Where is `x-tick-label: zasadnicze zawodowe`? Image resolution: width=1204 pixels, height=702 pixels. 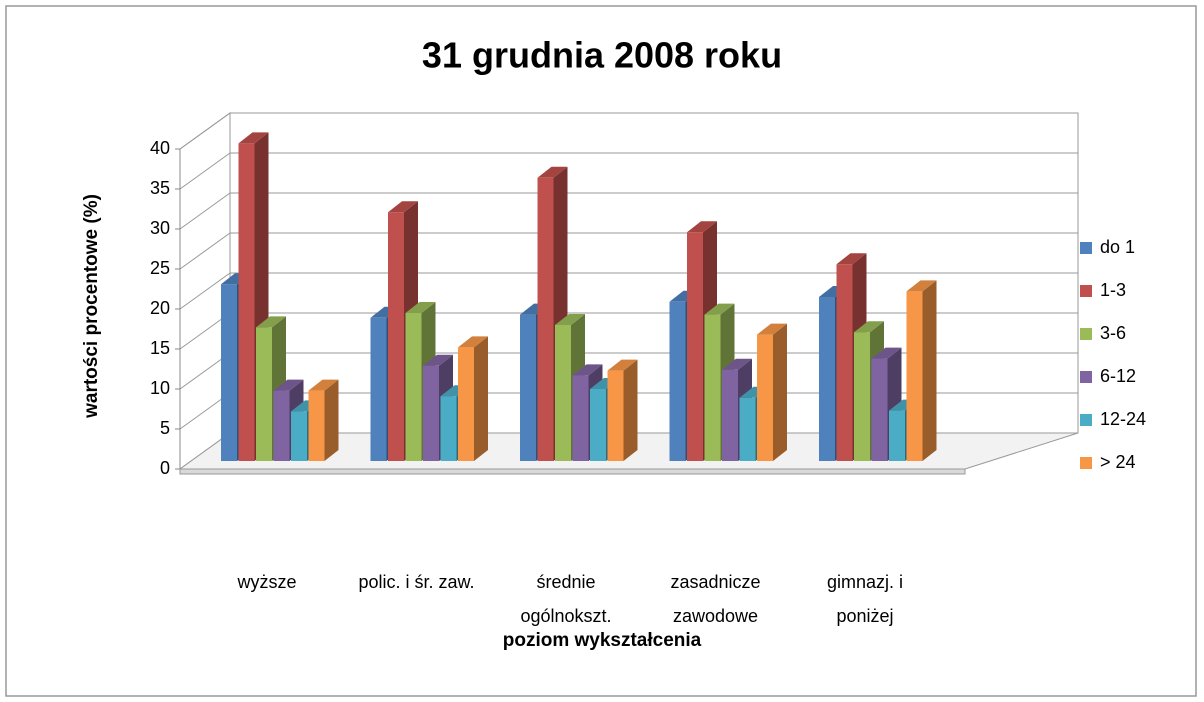 x-tick-label: zasadnicze zawodowe is located at coordinates (715, 599).